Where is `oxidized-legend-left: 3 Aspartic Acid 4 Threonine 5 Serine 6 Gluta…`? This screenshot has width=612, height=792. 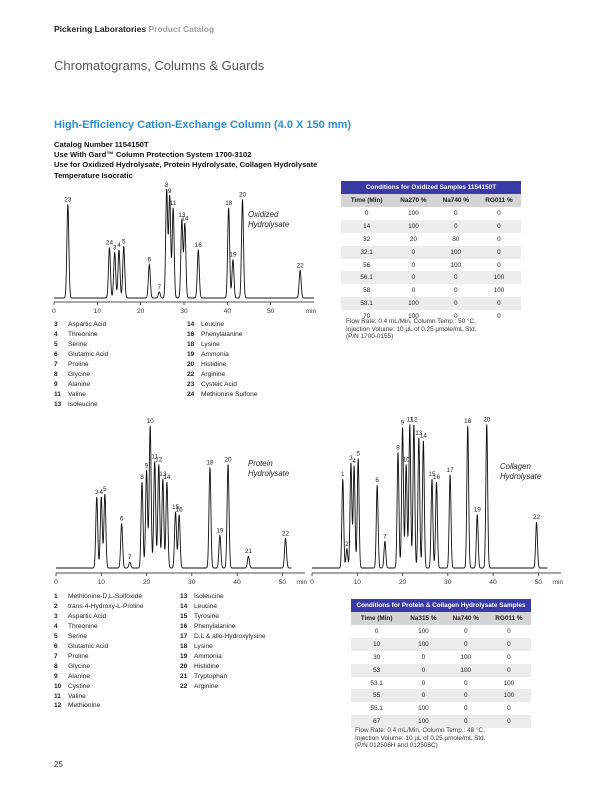 oxidized-legend-left: 3 Aspartic Acid 4 Threonine 5 Serine 6 Gluta… is located at coordinates (81, 365).